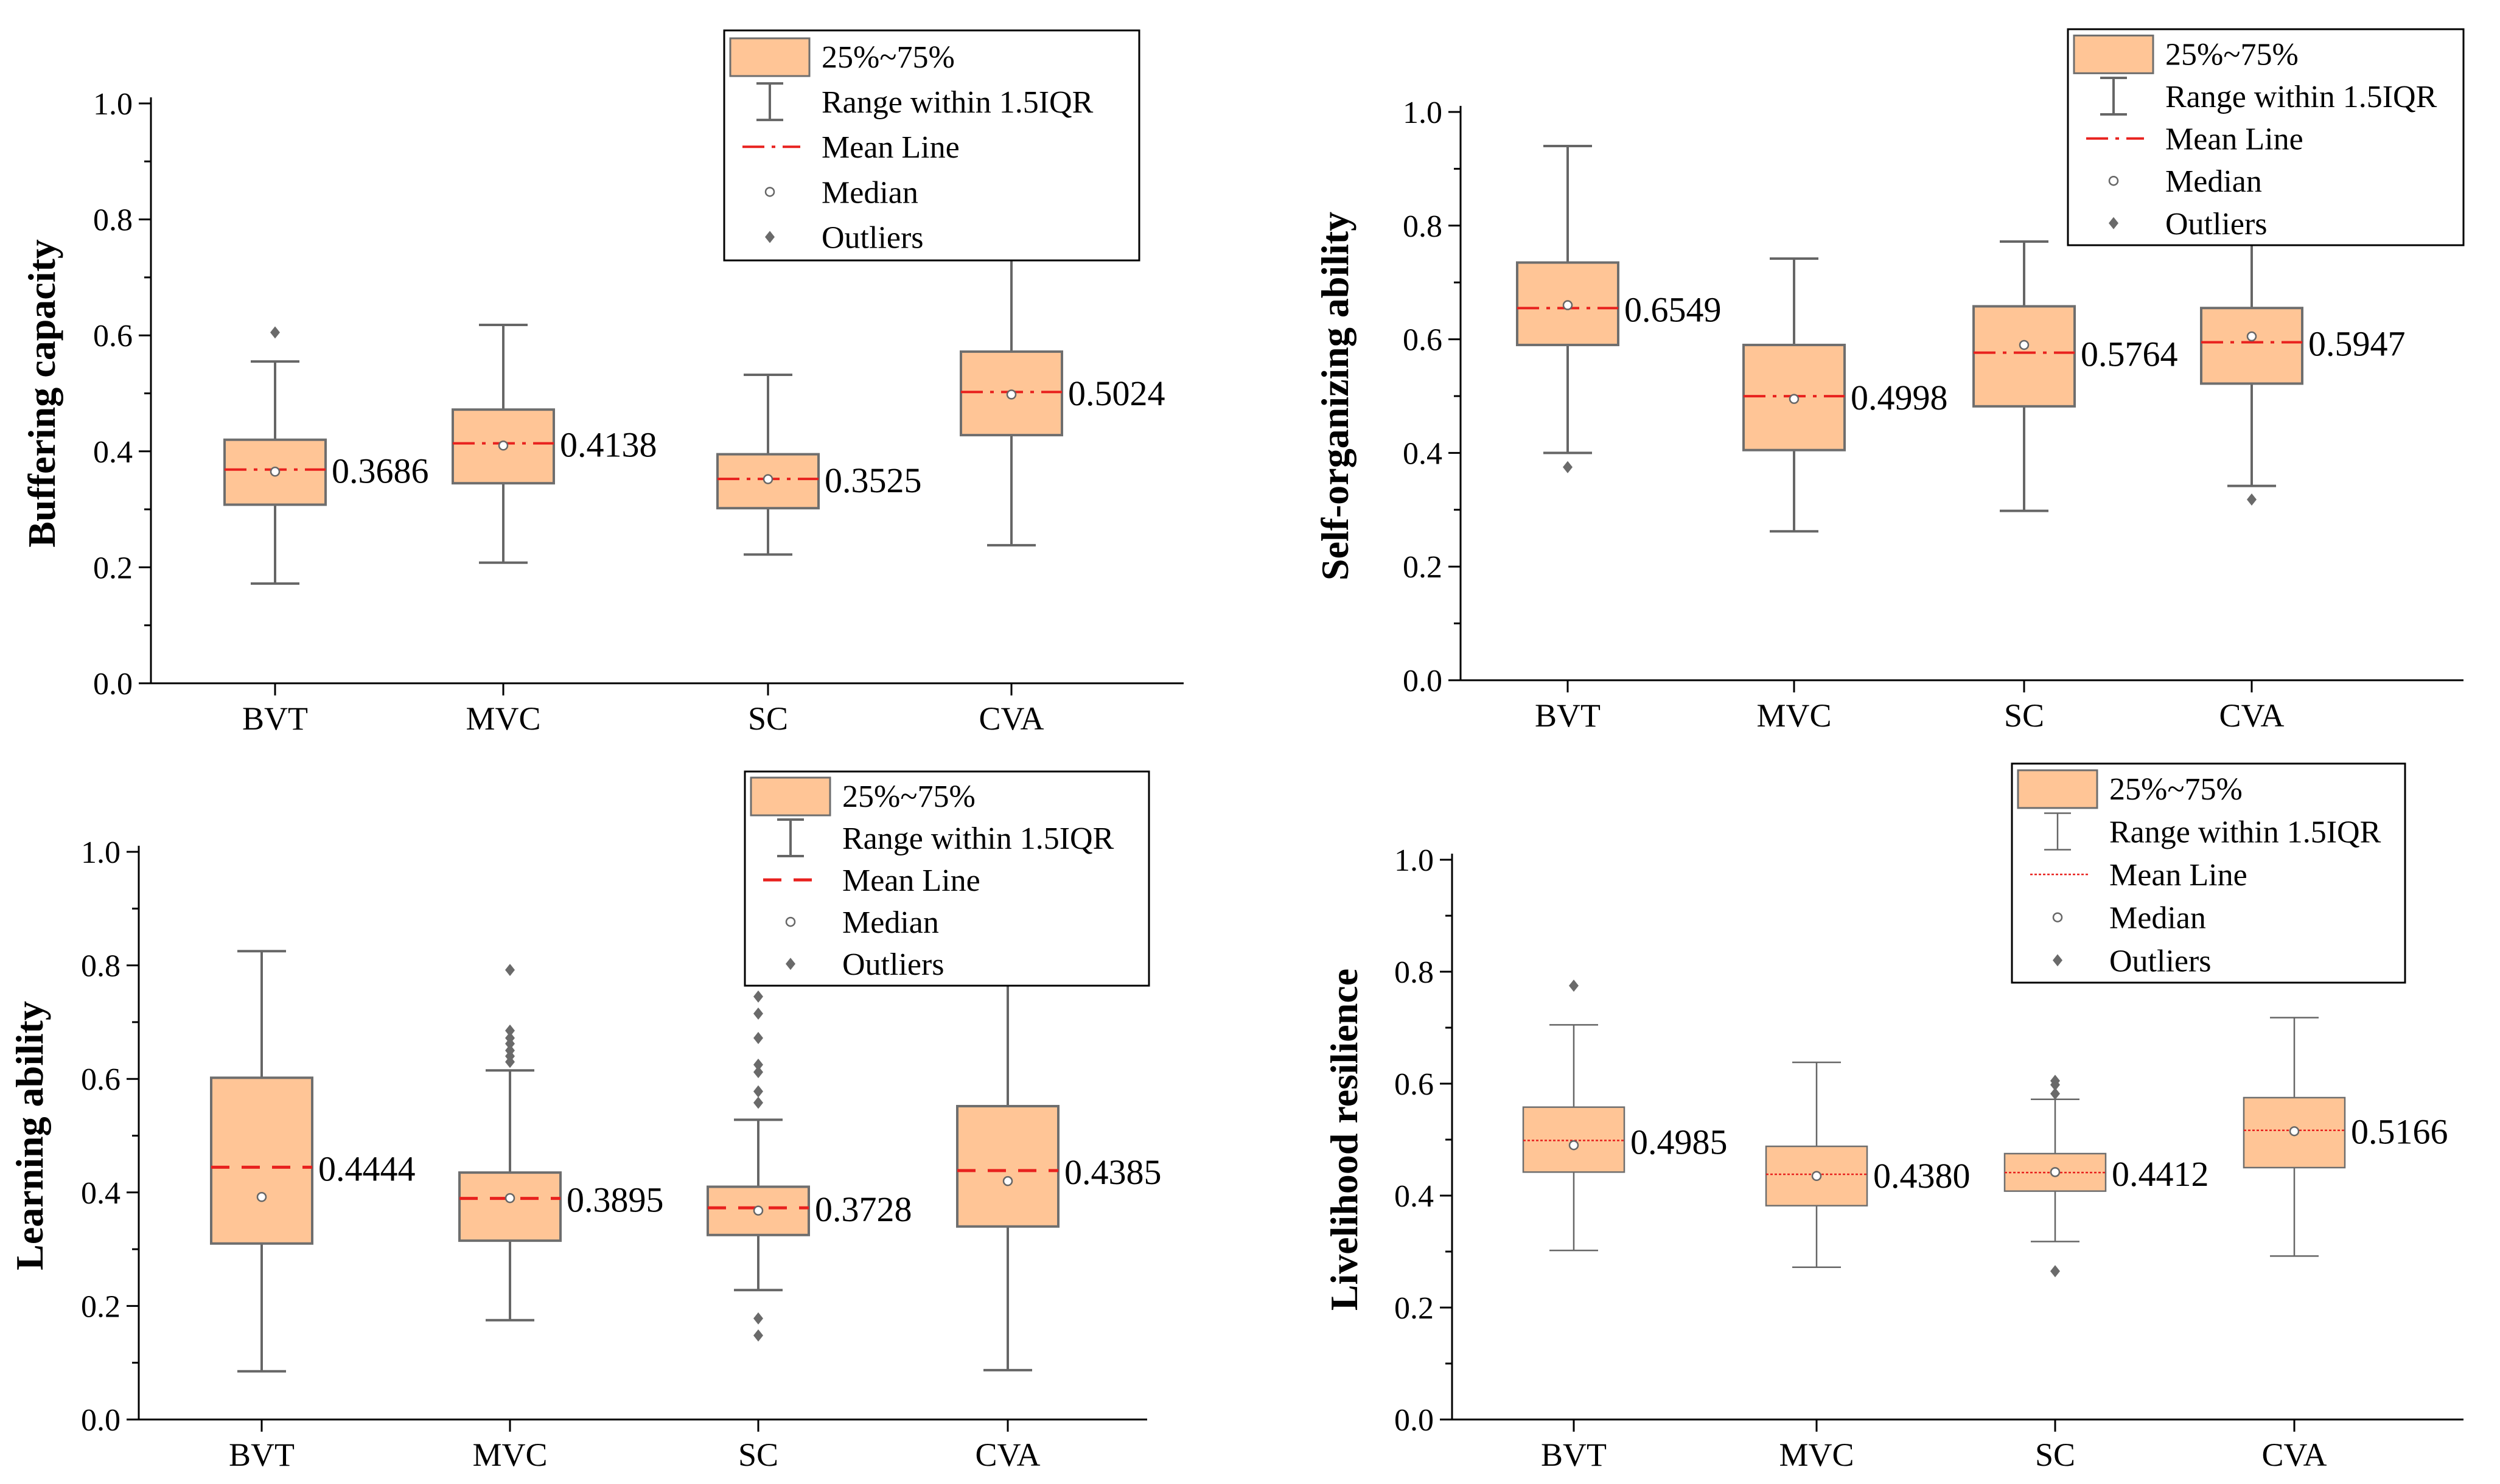  Describe the element at coordinates (2075, 376) in the screenshot. I see `box-sc: 0.5764` at that location.